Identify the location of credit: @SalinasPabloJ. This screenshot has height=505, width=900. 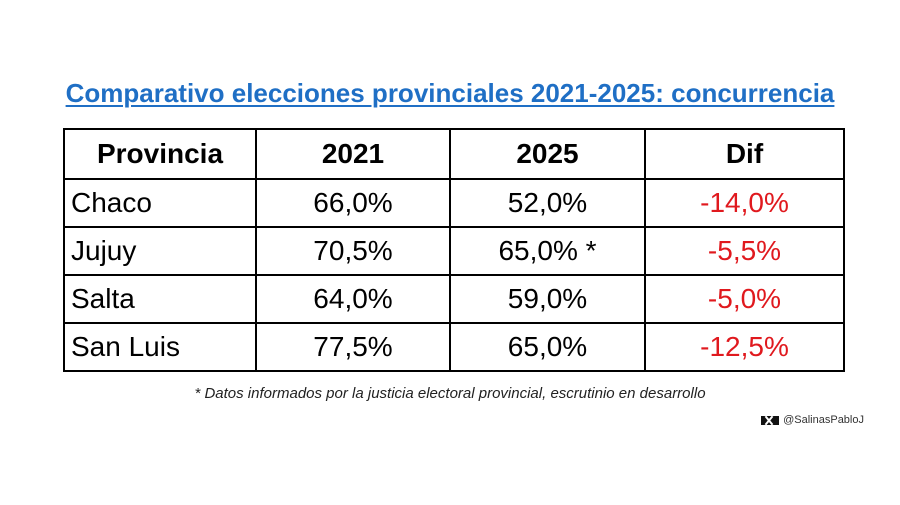
(812, 420).